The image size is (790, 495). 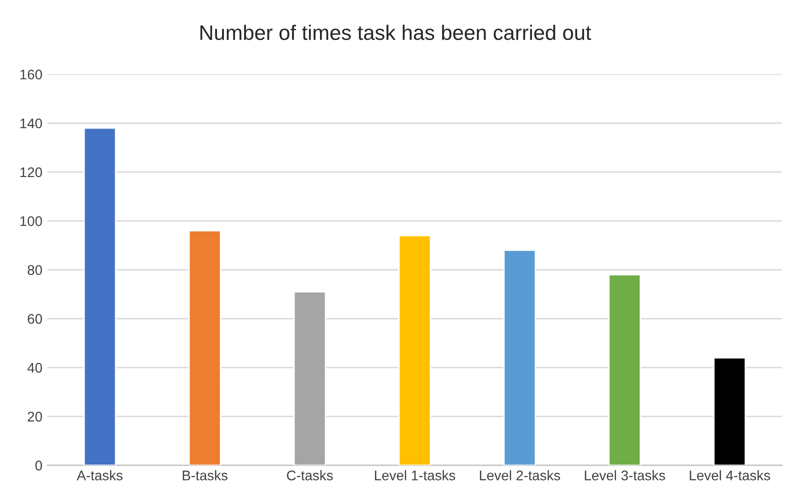 I want to click on y-tick-label: 0, so click(x=38, y=465).